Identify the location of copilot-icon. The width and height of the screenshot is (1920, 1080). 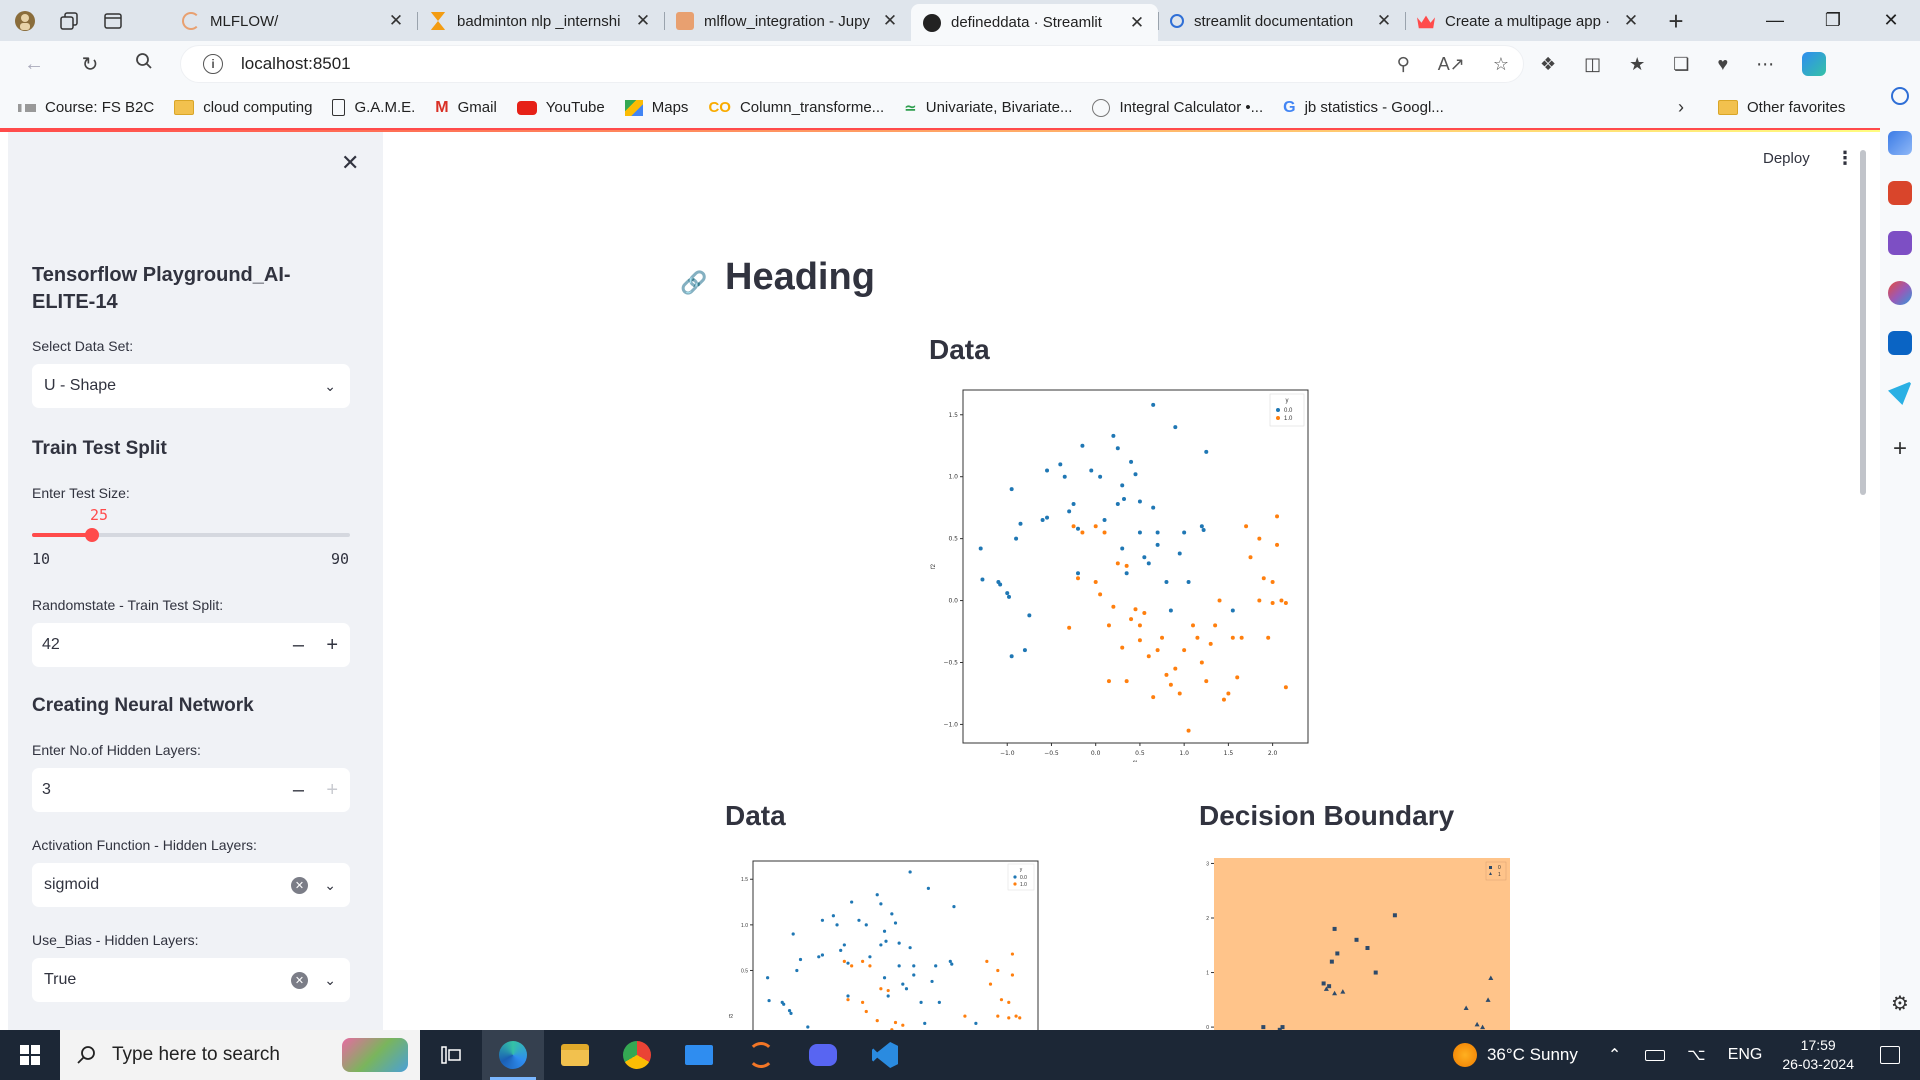
(1814, 64).